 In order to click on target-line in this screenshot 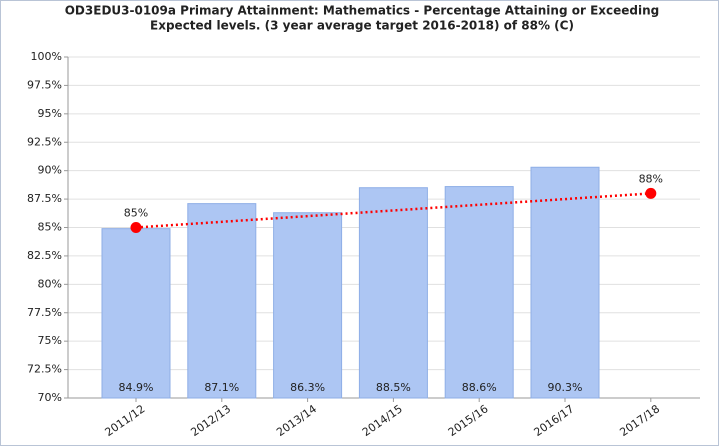, I will do `click(393, 210)`.